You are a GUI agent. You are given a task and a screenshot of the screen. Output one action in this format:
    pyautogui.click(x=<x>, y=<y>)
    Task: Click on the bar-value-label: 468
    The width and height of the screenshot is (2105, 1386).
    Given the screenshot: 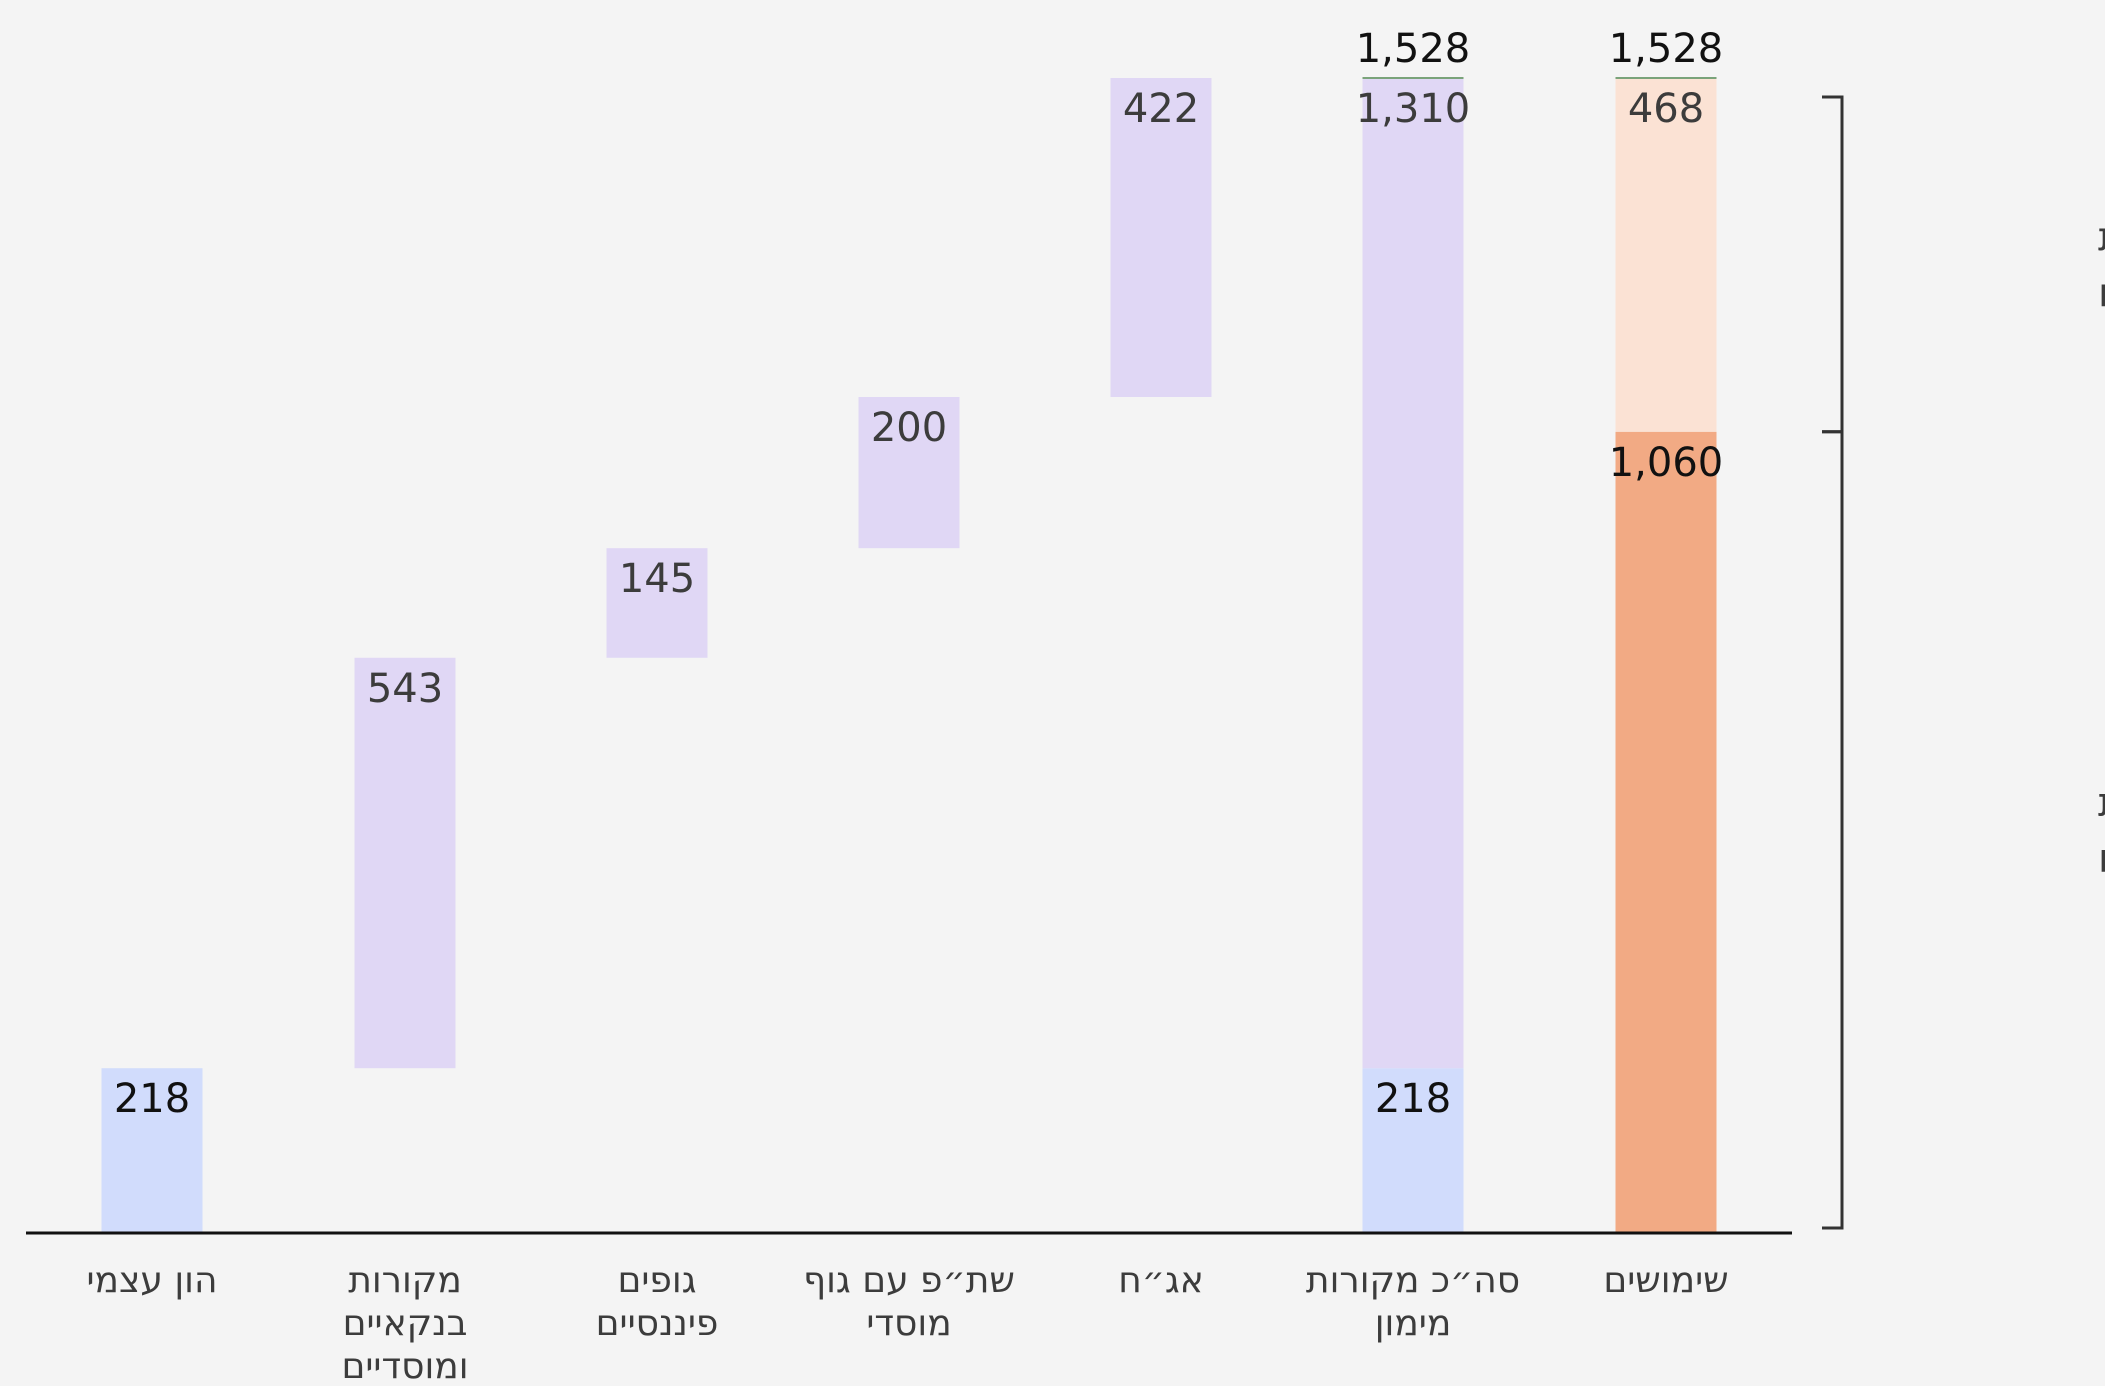 What is the action you would take?
    pyautogui.click(x=1666, y=109)
    